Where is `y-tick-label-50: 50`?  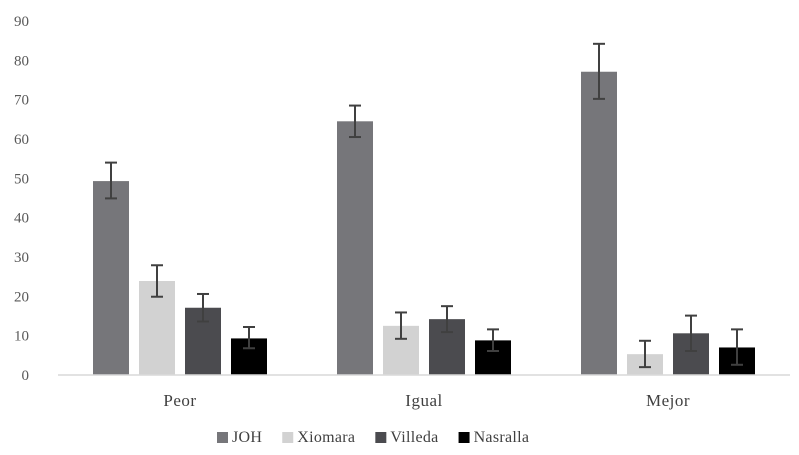 y-tick-label-50: 50 is located at coordinates (21, 179).